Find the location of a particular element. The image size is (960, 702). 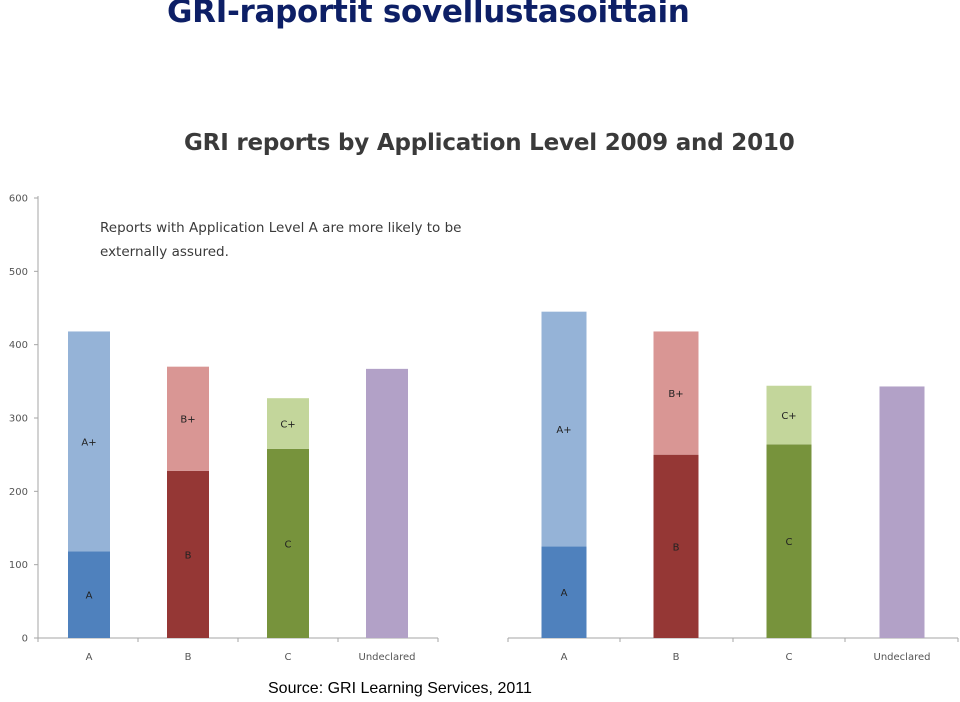

y-tick-label: 600 is located at coordinates (18, 199).